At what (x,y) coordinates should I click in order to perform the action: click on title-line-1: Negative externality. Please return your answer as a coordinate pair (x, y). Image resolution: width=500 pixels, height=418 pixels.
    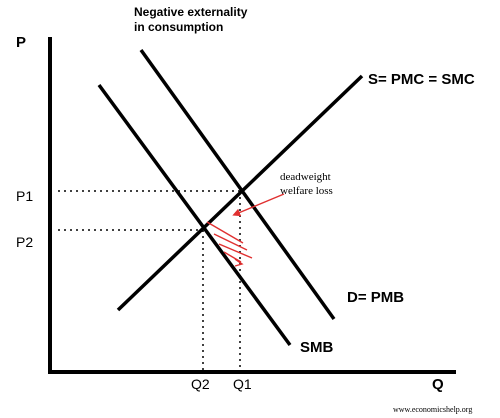
    Looking at the image, I should click on (191, 12).